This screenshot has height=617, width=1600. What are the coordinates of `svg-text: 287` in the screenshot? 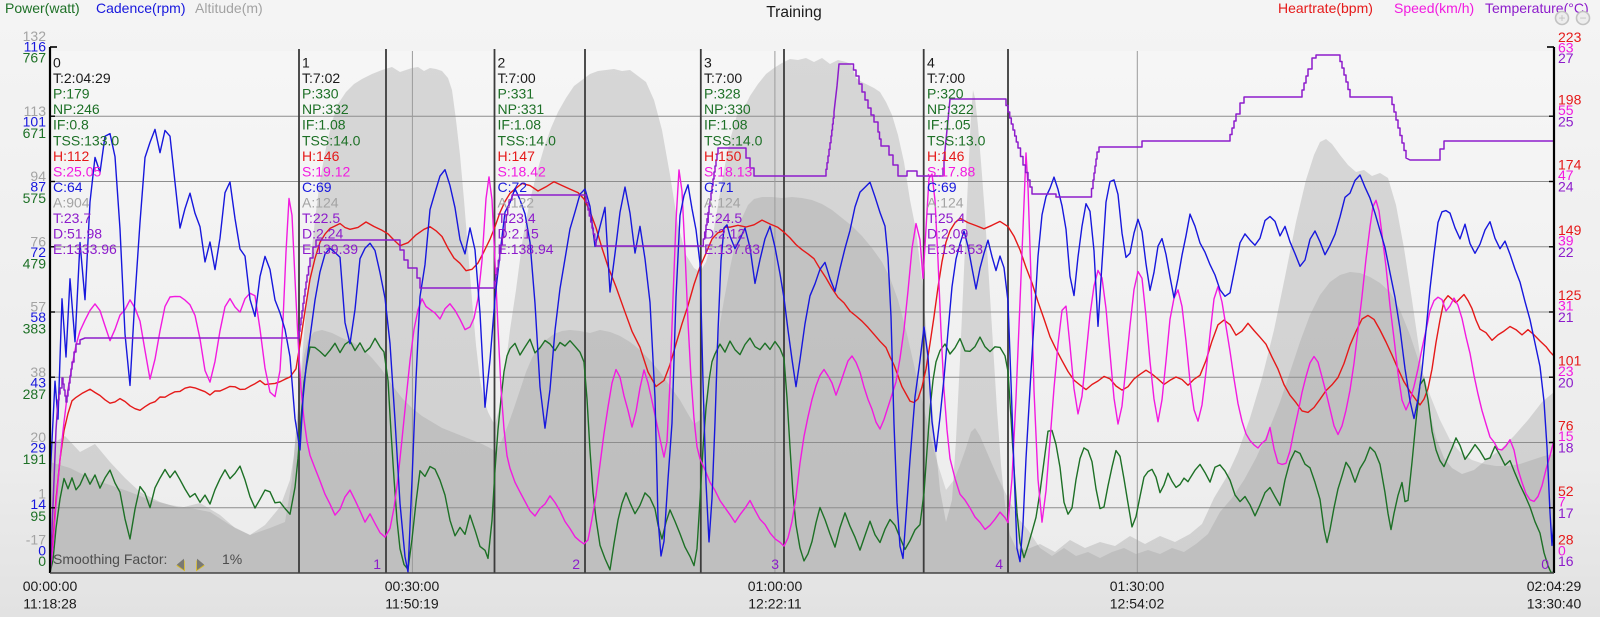 It's located at (35, 394).